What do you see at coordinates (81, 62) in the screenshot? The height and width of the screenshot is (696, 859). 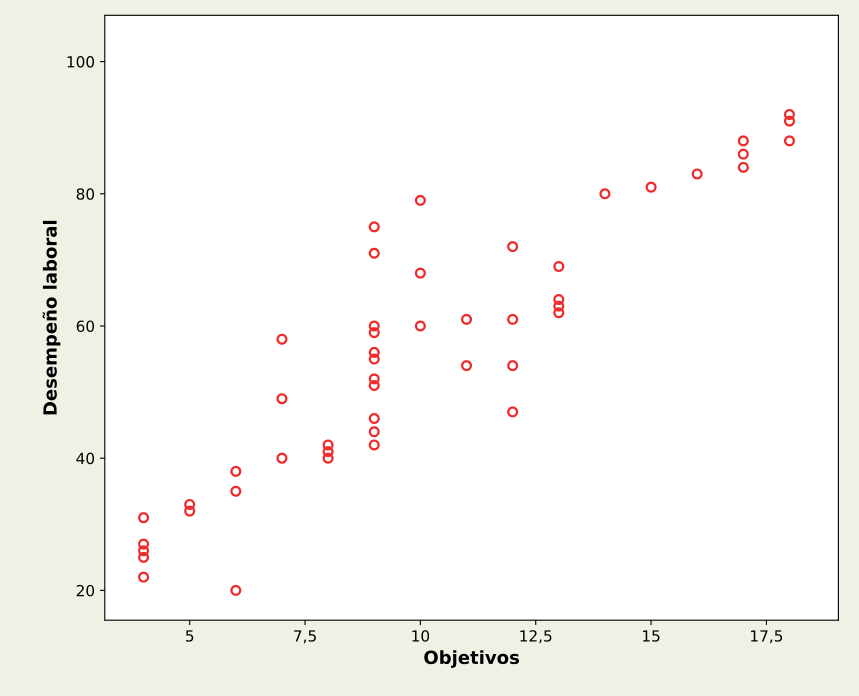 I see `y-tick-label: 100` at bounding box center [81, 62].